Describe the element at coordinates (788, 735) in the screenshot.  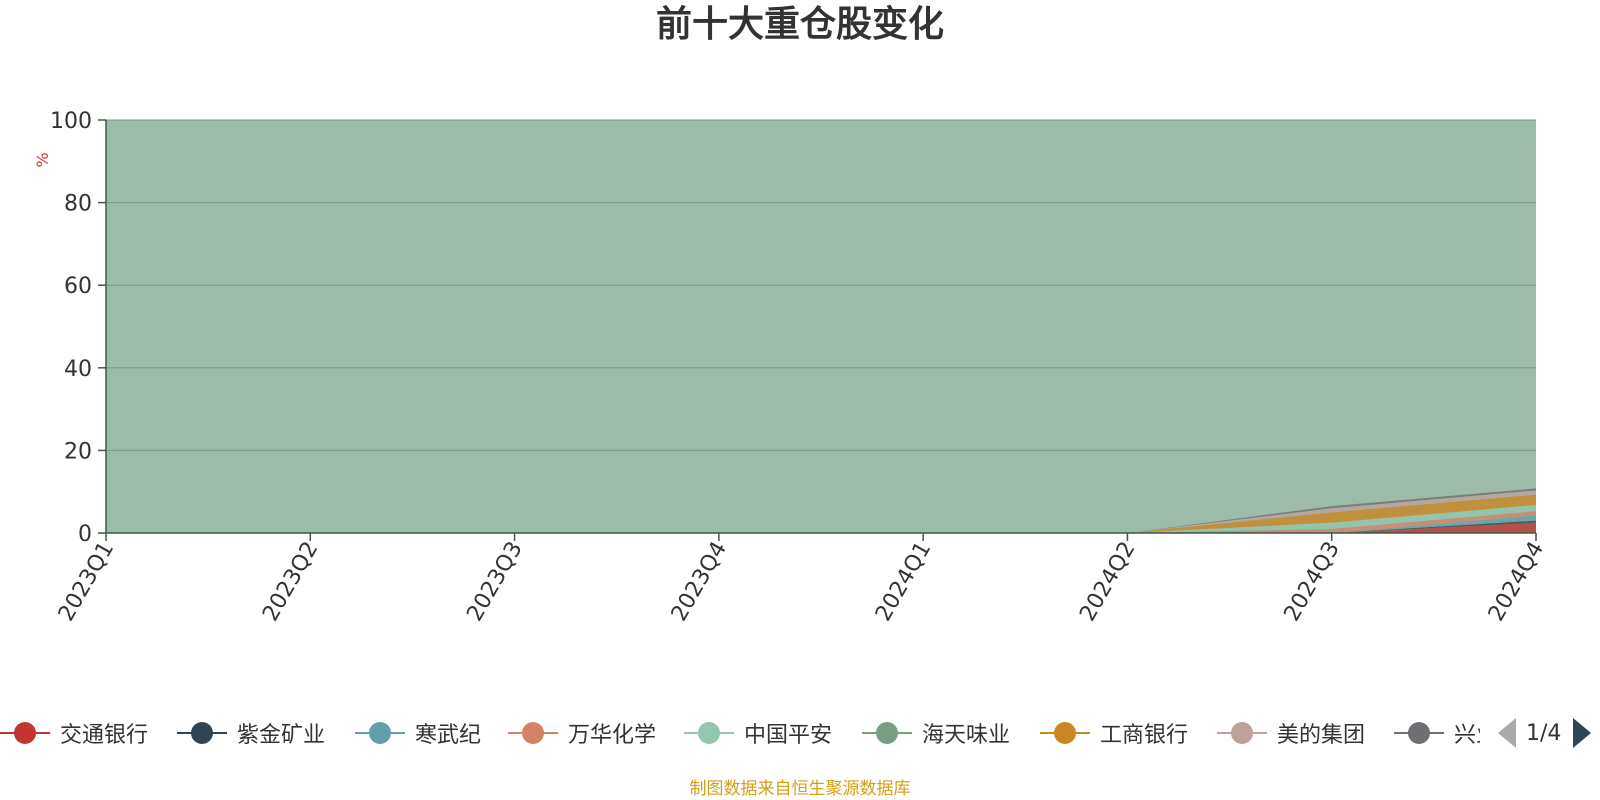
I see `legend-label: 中国平安` at that location.